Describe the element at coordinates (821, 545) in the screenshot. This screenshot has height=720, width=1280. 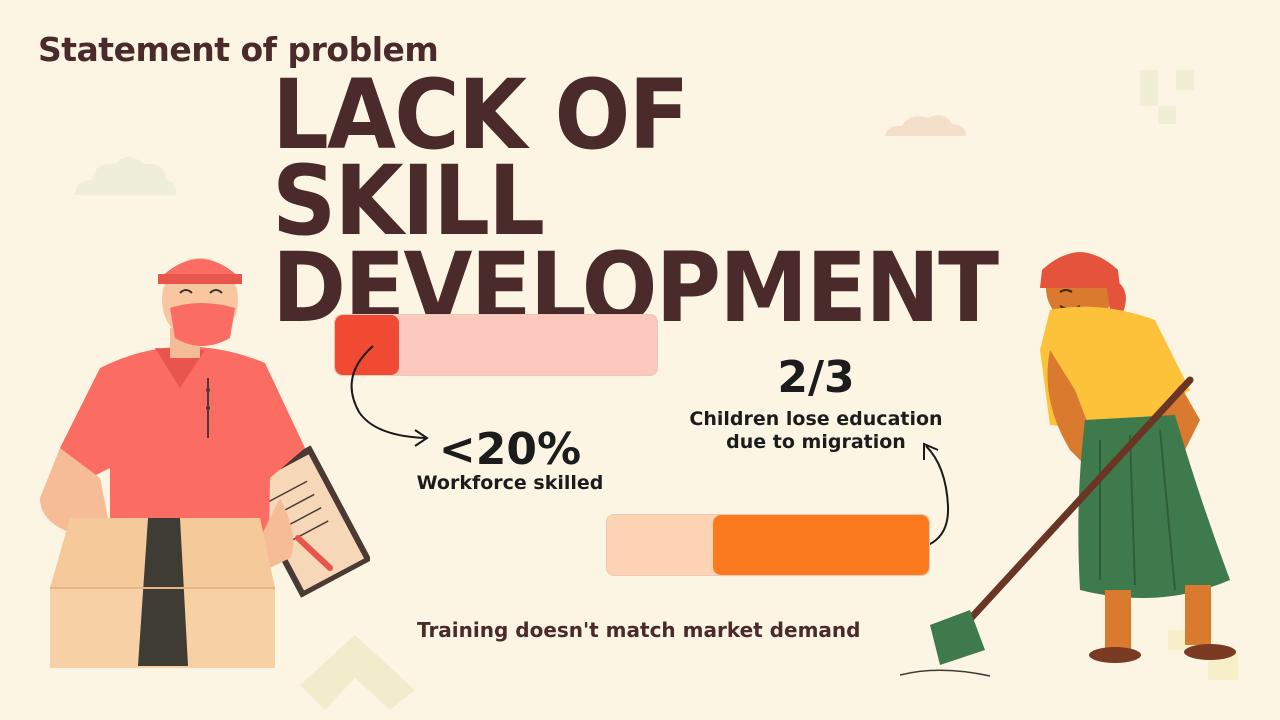
I see `progress-fill-children` at that location.